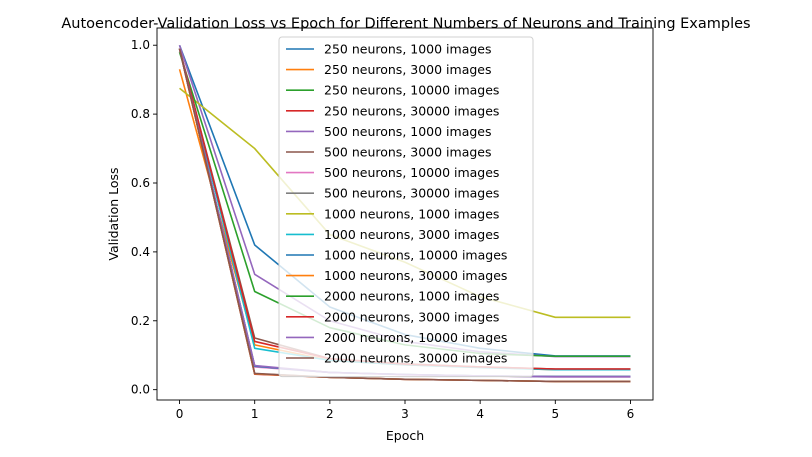 The image size is (812, 457). What do you see at coordinates (415, 275) in the screenshot?
I see `legend-label: 1000 neurons, 30000 images` at bounding box center [415, 275].